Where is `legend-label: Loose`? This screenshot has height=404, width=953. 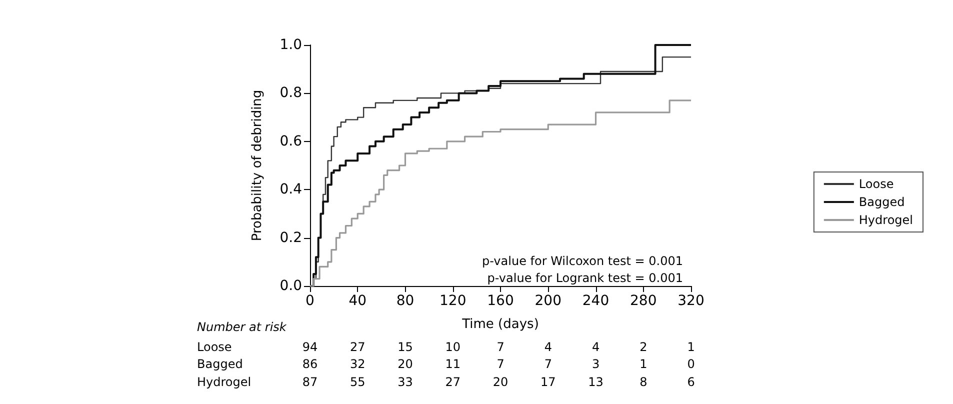
legend-label: Loose is located at coordinates (876, 184).